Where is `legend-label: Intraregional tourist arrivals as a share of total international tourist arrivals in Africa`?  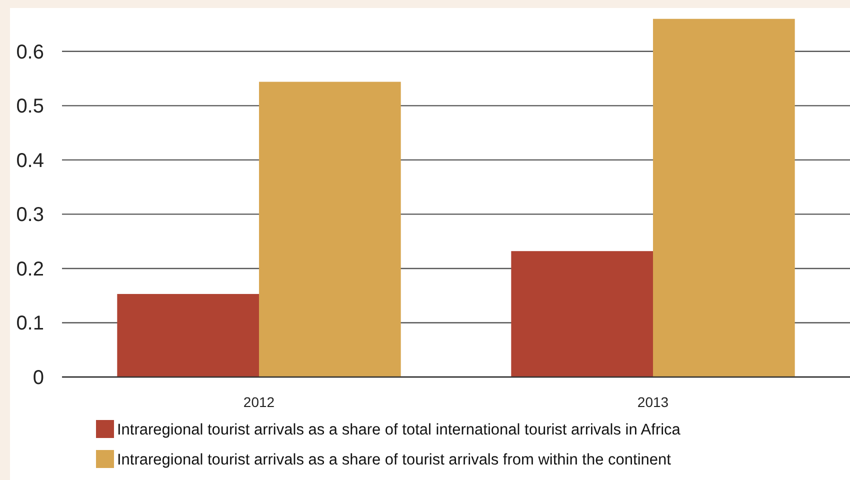 legend-label: Intraregional tourist arrivals as a share of total international tourist arrivals in Africa is located at coordinates (399, 429).